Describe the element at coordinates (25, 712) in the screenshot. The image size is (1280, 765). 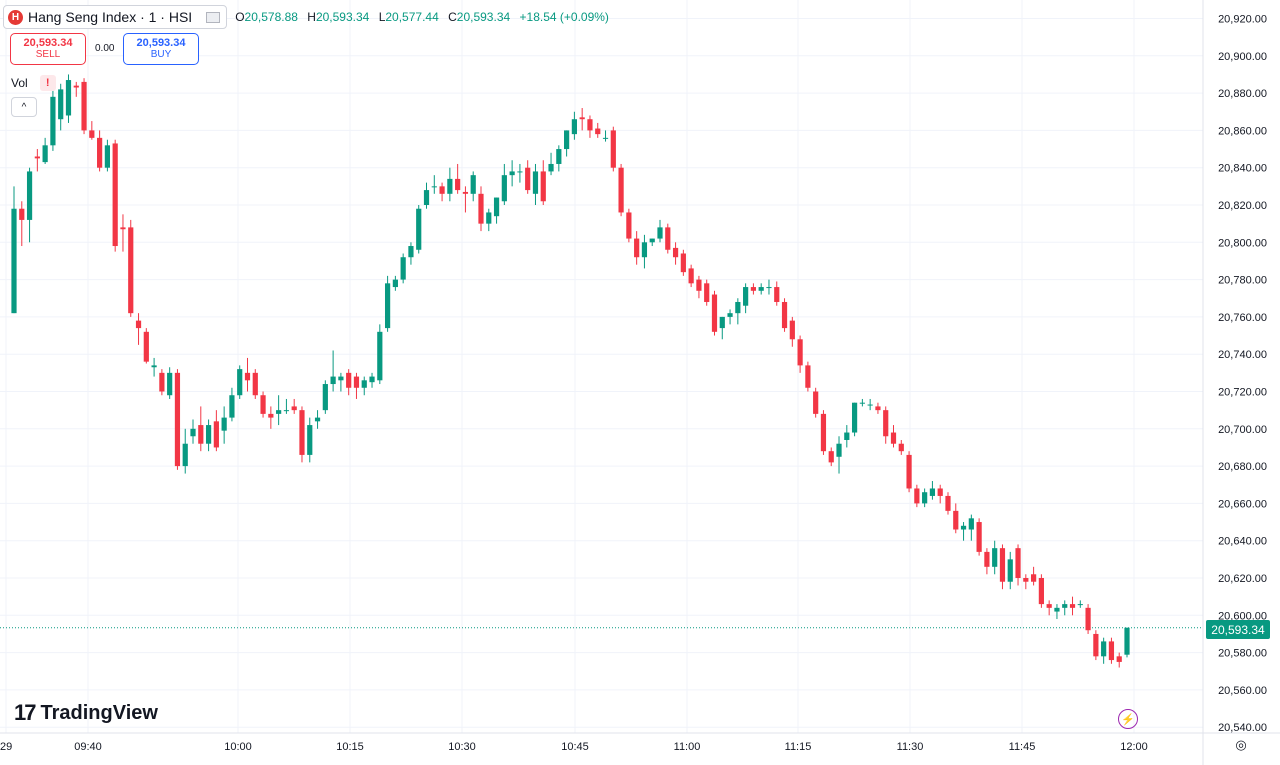
I see `tradingview-logo-icon: 17` at that location.